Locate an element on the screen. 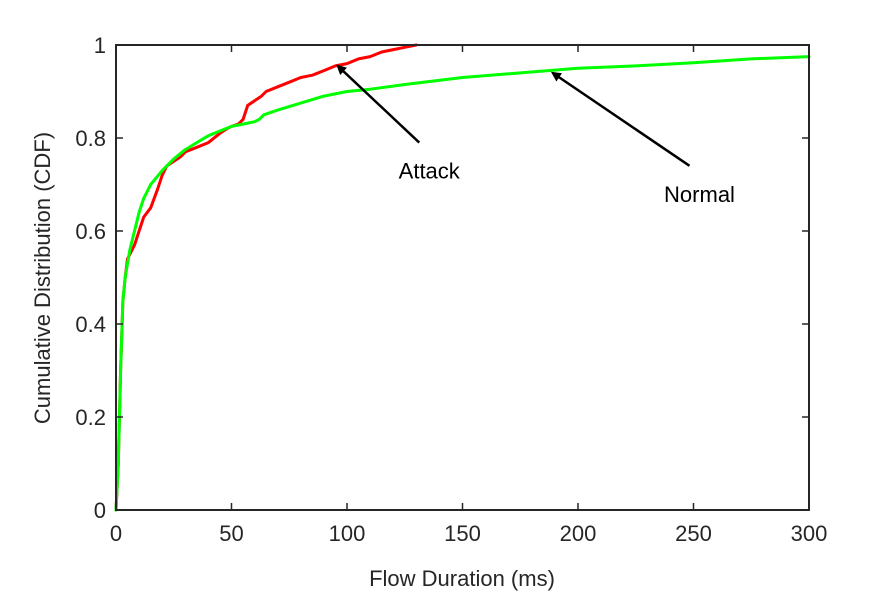 This screenshot has width=895, height=596. x-tick-label: 300 is located at coordinates (809, 533).